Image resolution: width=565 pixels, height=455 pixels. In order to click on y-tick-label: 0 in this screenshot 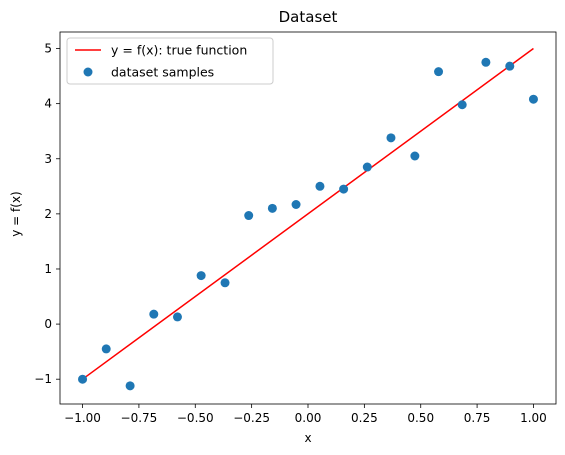, I will do `click(48, 324)`.